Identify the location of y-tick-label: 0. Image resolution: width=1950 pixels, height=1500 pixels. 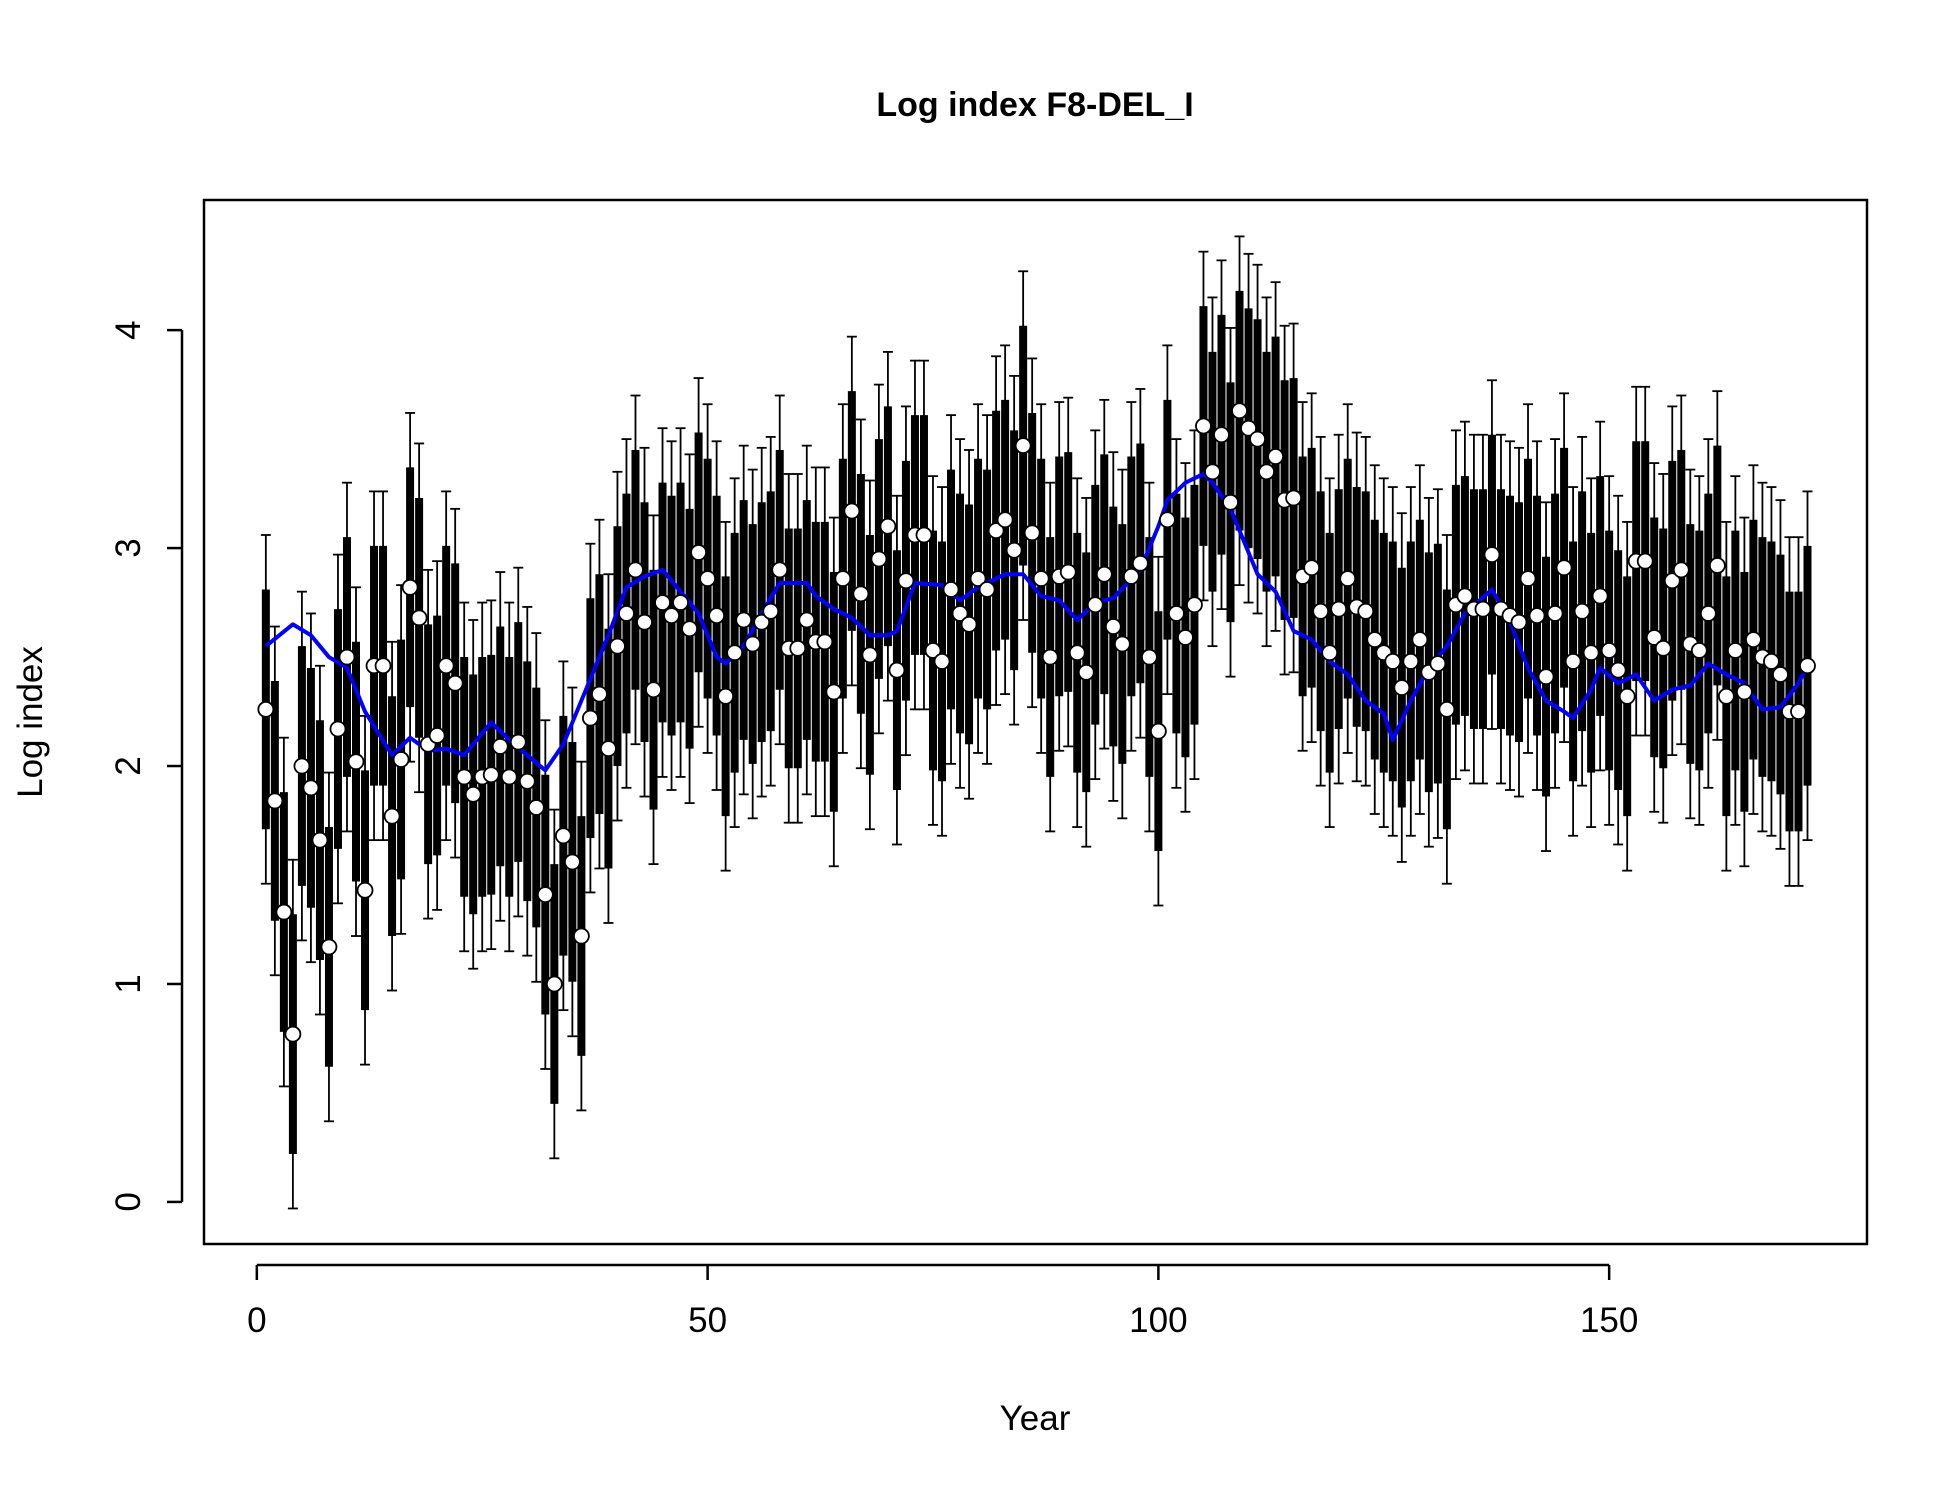
(128, 1201).